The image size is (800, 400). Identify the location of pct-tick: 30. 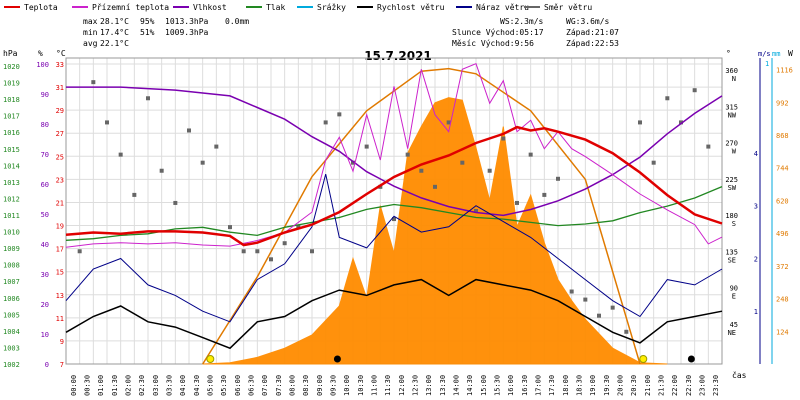
(45, 275).